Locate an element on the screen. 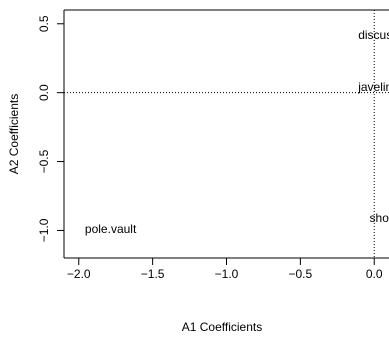 Image resolution: width=389 pixels, height=339 pixels. x-tick-label: 0.0 is located at coordinates (374, 274).